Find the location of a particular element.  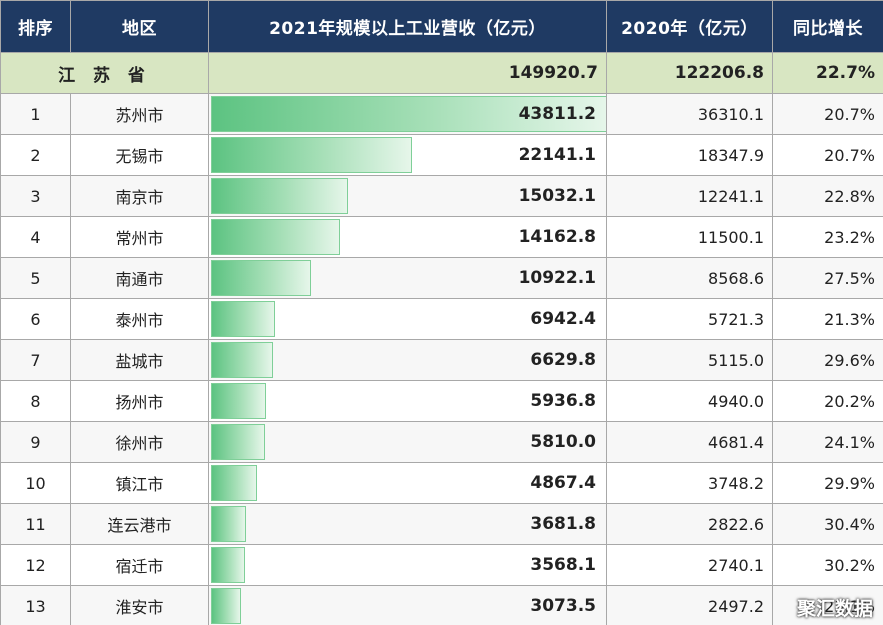

rank-cell: 2 is located at coordinates (35, 155).